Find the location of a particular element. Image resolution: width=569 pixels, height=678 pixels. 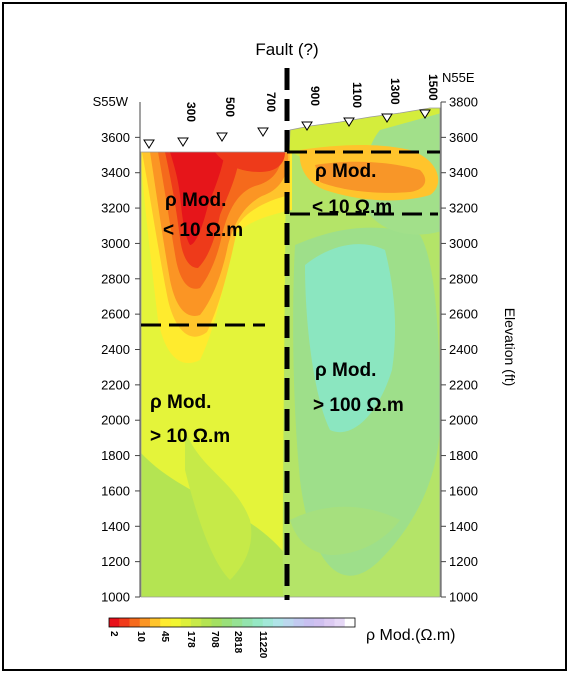

colorbar-border is located at coordinates (232, 622).